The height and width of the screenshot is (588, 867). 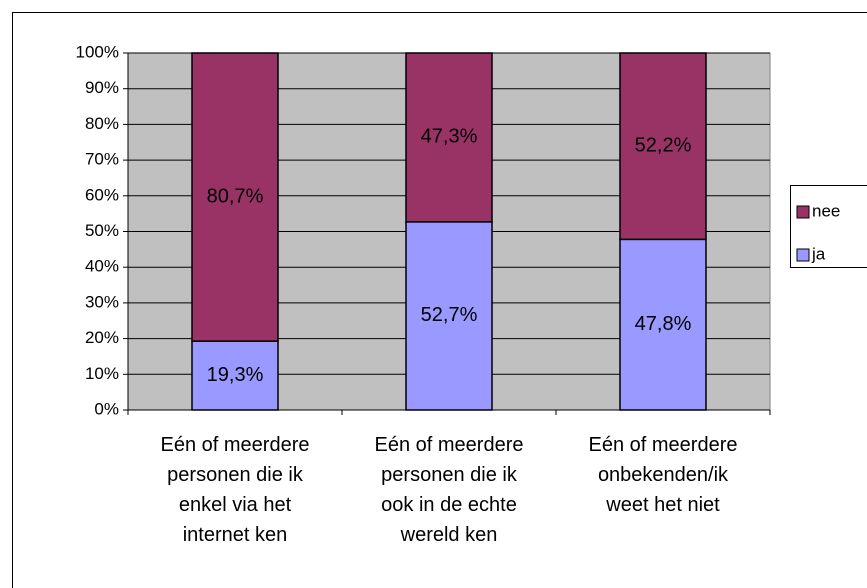 What do you see at coordinates (102, 194) in the screenshot?
I see `y-tick-label: 60%` at bounding box center [102, 194].